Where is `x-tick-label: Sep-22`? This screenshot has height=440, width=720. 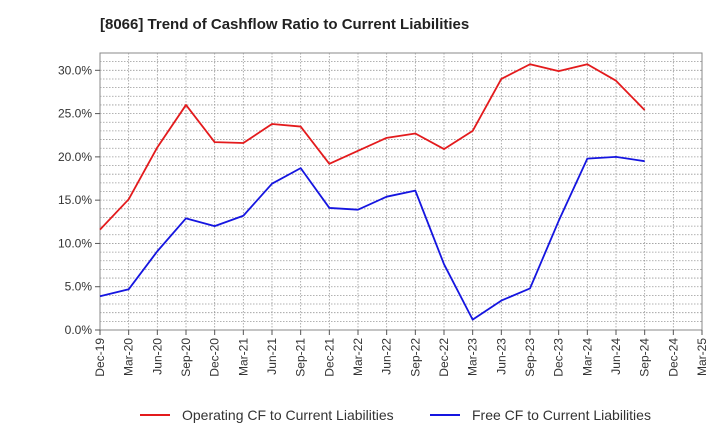 x-tick-label: Sep-22 is located at coordinates (415, 357).